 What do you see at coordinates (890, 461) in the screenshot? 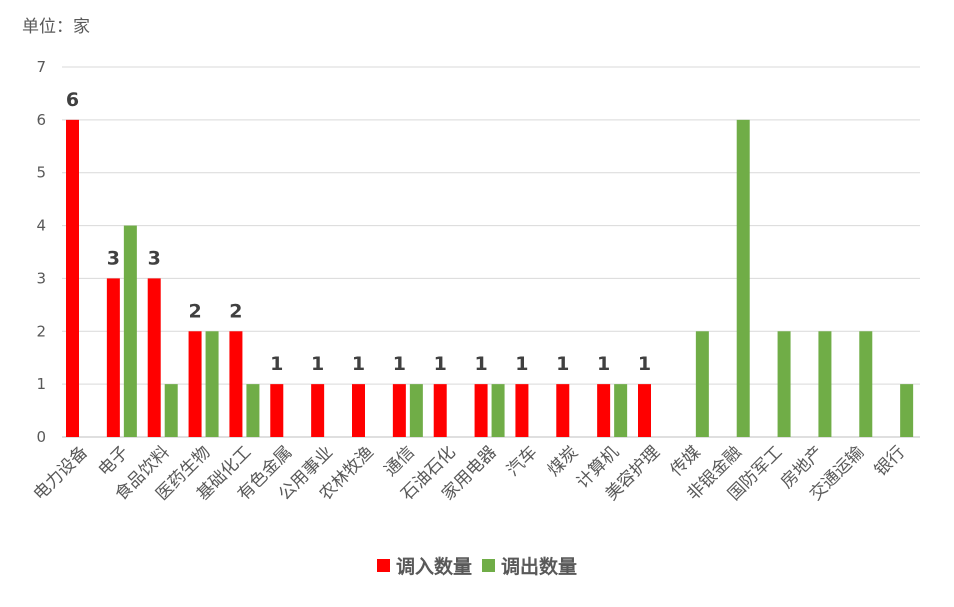
I see `x-tick-label: 银行` at bounding box center [890, 461].